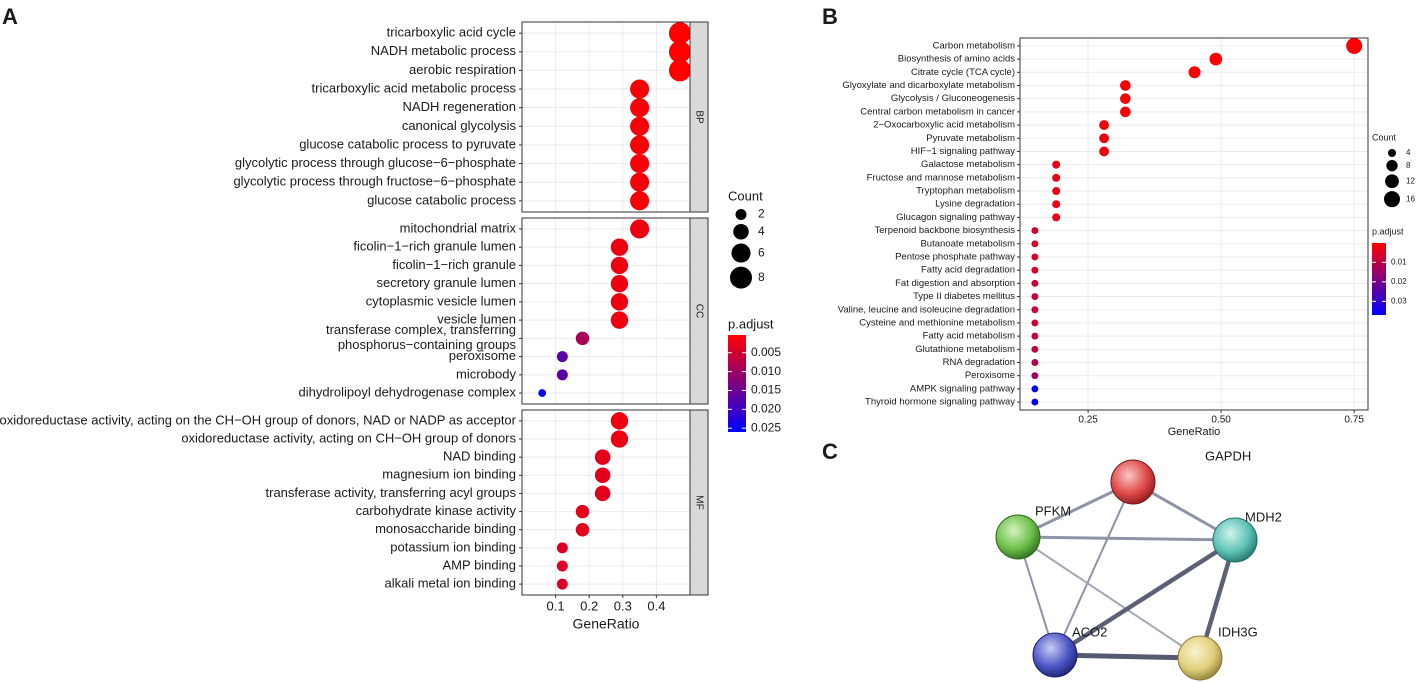 The height and width of the screenshot is (682, 1418). Describe the element at coordinates (482, 355) in the screenshot. I see `y-tick-label: peroxisome` at that location.